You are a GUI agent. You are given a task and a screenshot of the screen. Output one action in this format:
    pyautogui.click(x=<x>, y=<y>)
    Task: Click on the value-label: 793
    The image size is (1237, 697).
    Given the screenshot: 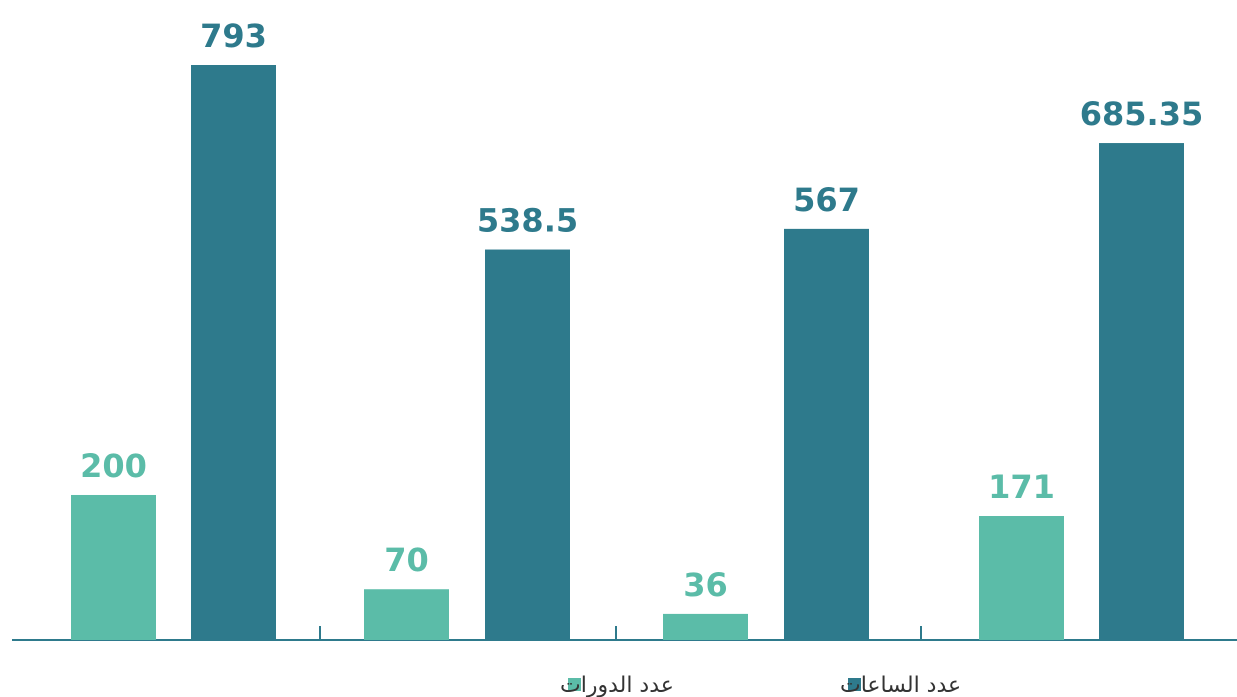 What is the action you would take?
    pyautogui.click(x=233, y=36)
    